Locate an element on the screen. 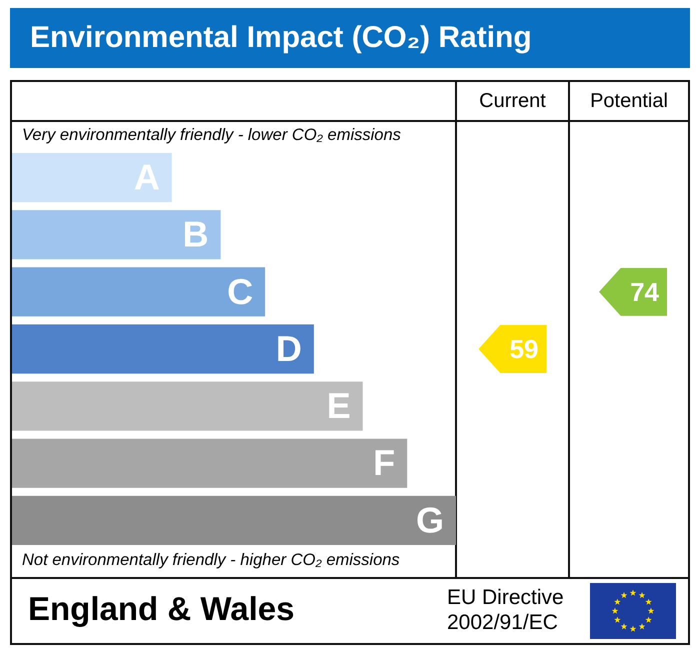  y-tick-label: G is located at coordinates (430, 519).